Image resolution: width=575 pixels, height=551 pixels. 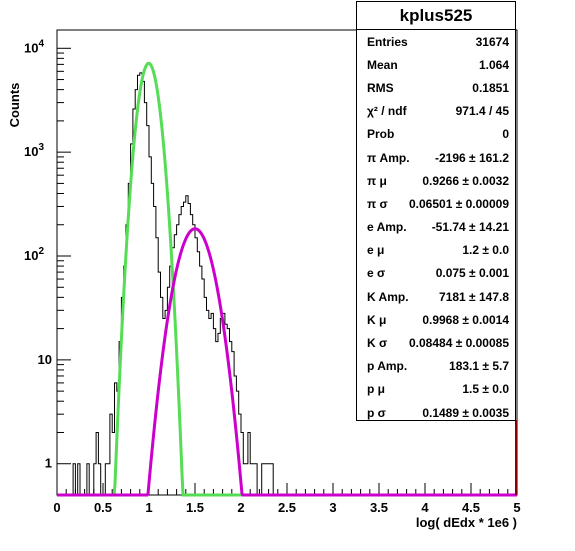 I want to click on stats-row: χ² / ndf 971.4 / 45, so click(x=436, y=111).